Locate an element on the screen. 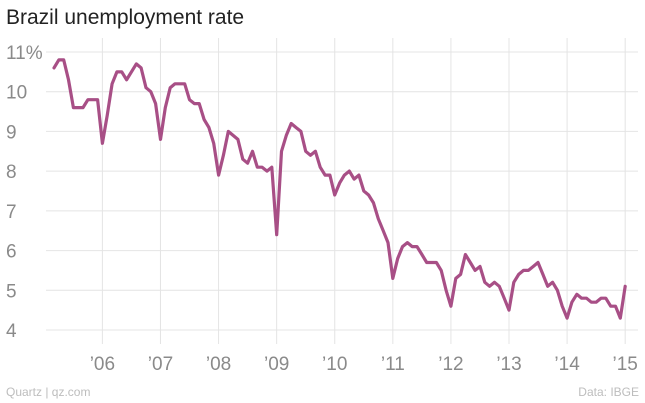 This screenshot has height=403, width=645. source-credit: Quartz | qz.com is located at coordinates (48, 392).